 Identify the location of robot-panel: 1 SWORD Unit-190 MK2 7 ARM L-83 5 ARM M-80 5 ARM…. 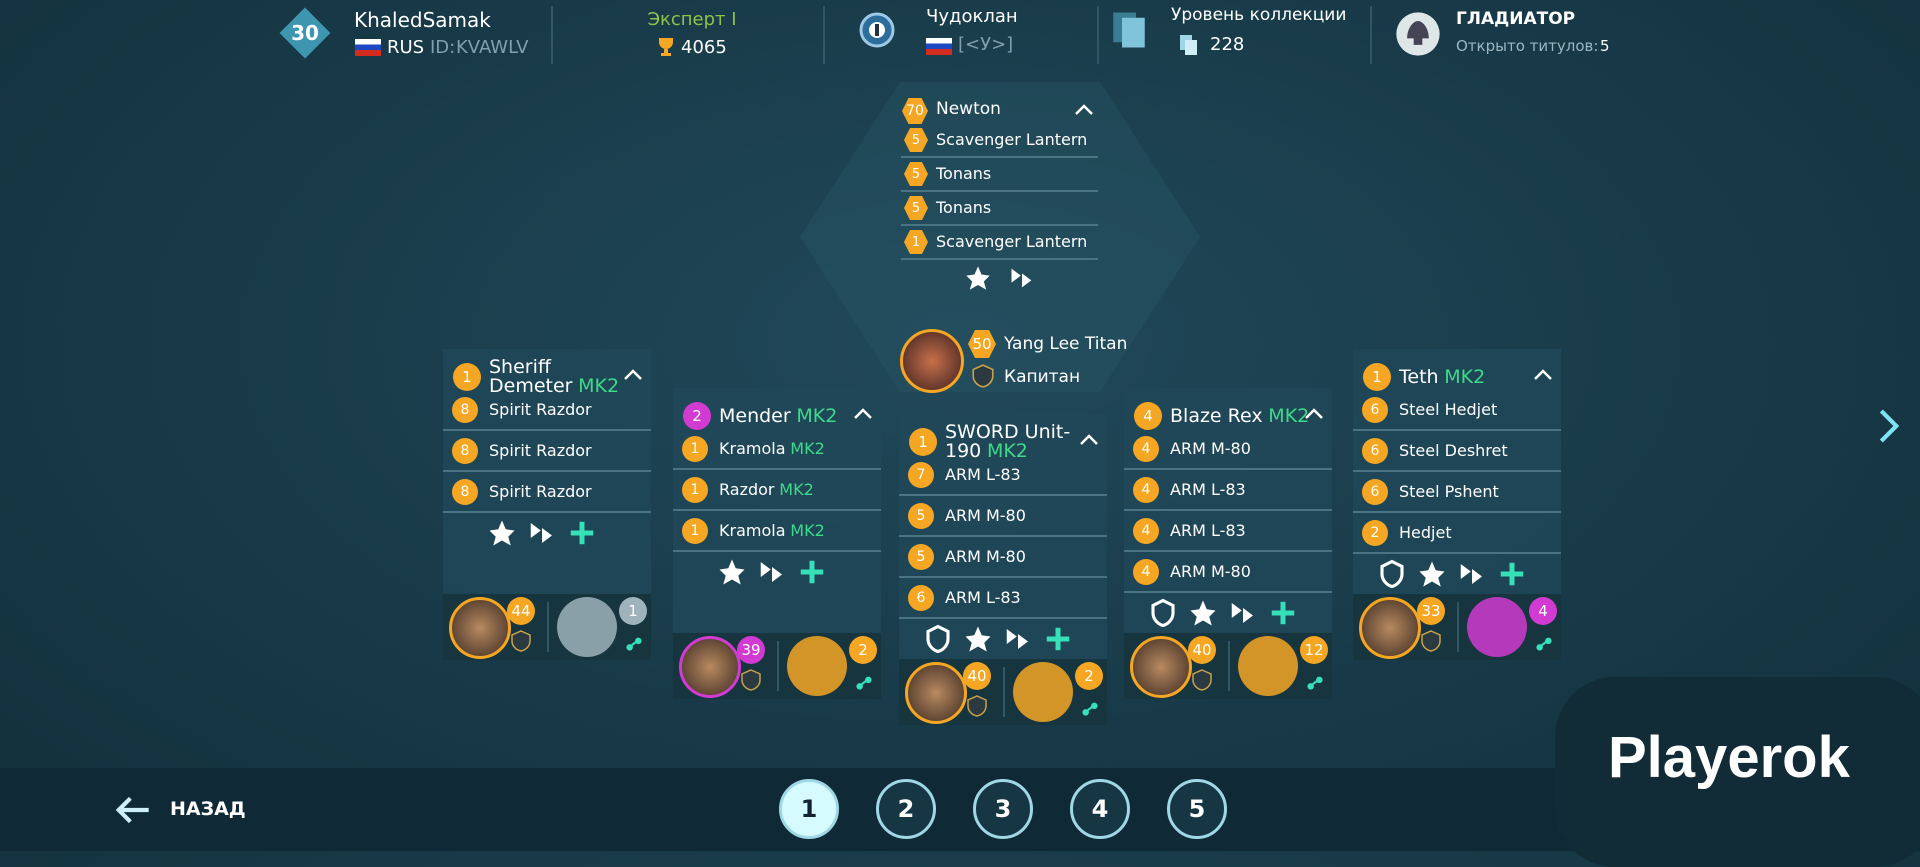
(1003, 569).